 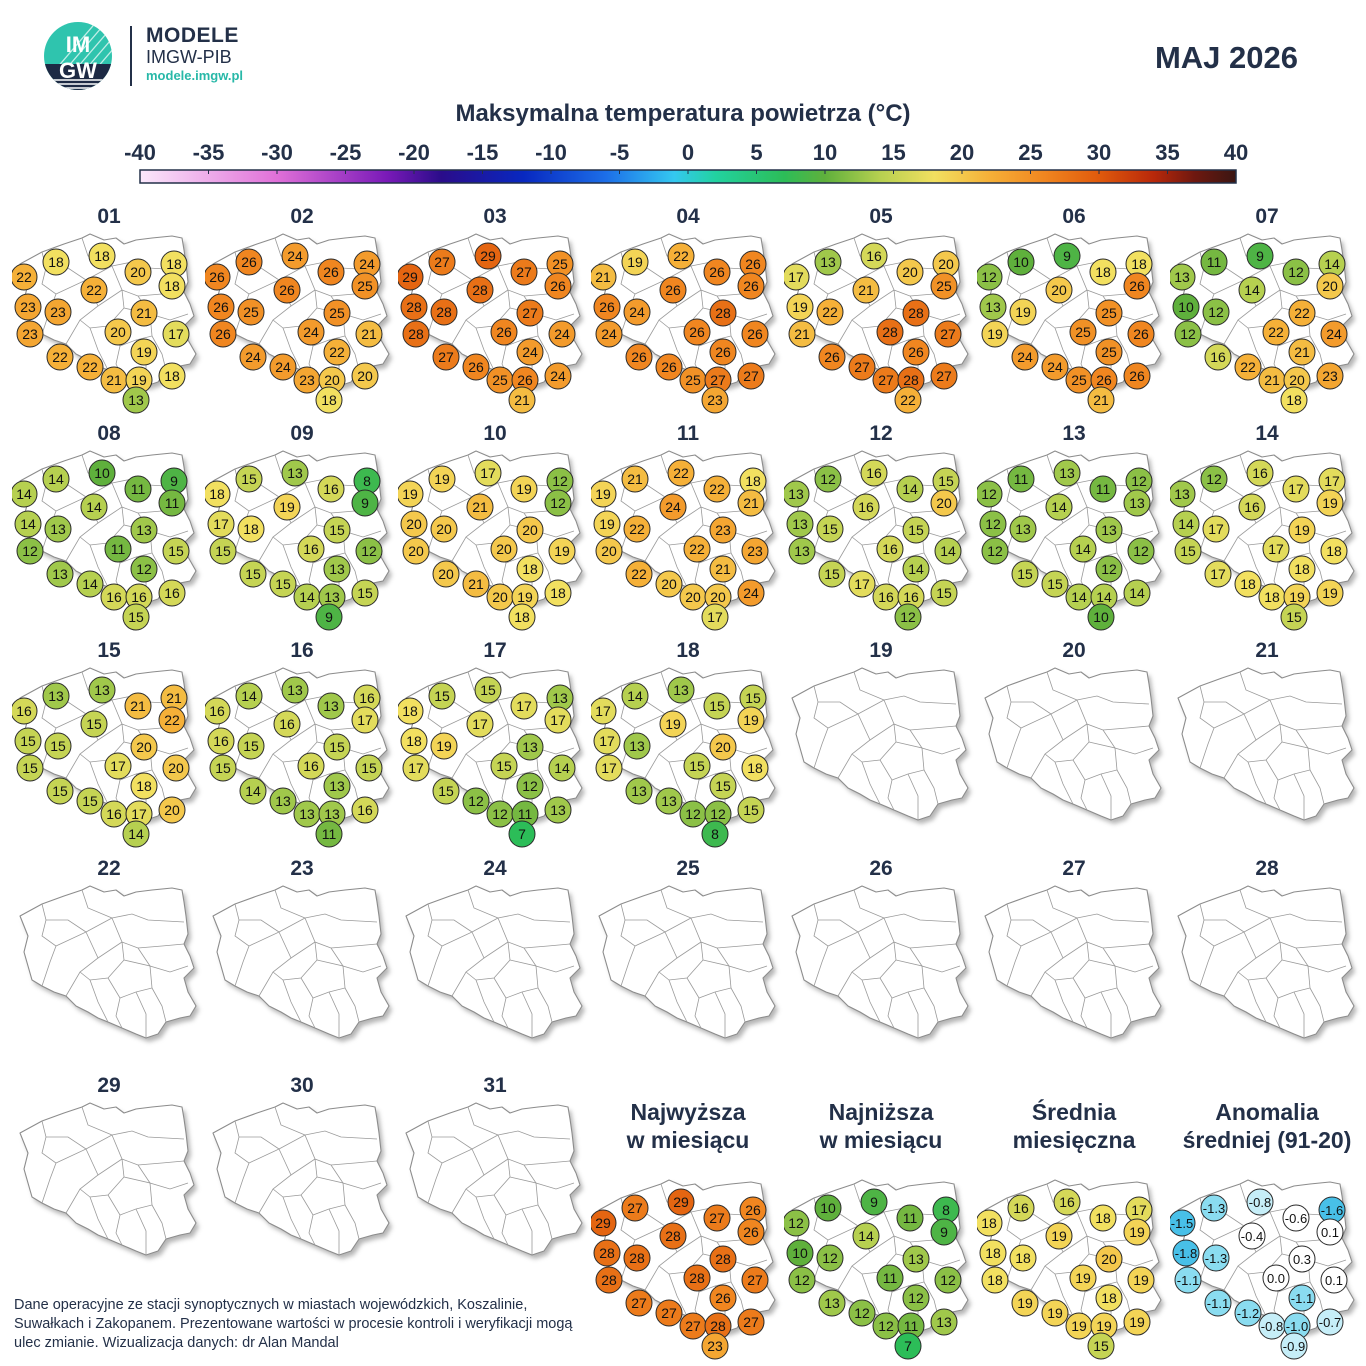 What do you see at coordinates (1103, 489) in the screenshot?
I see `station-value: 11` at bounding box center [1103, 489].